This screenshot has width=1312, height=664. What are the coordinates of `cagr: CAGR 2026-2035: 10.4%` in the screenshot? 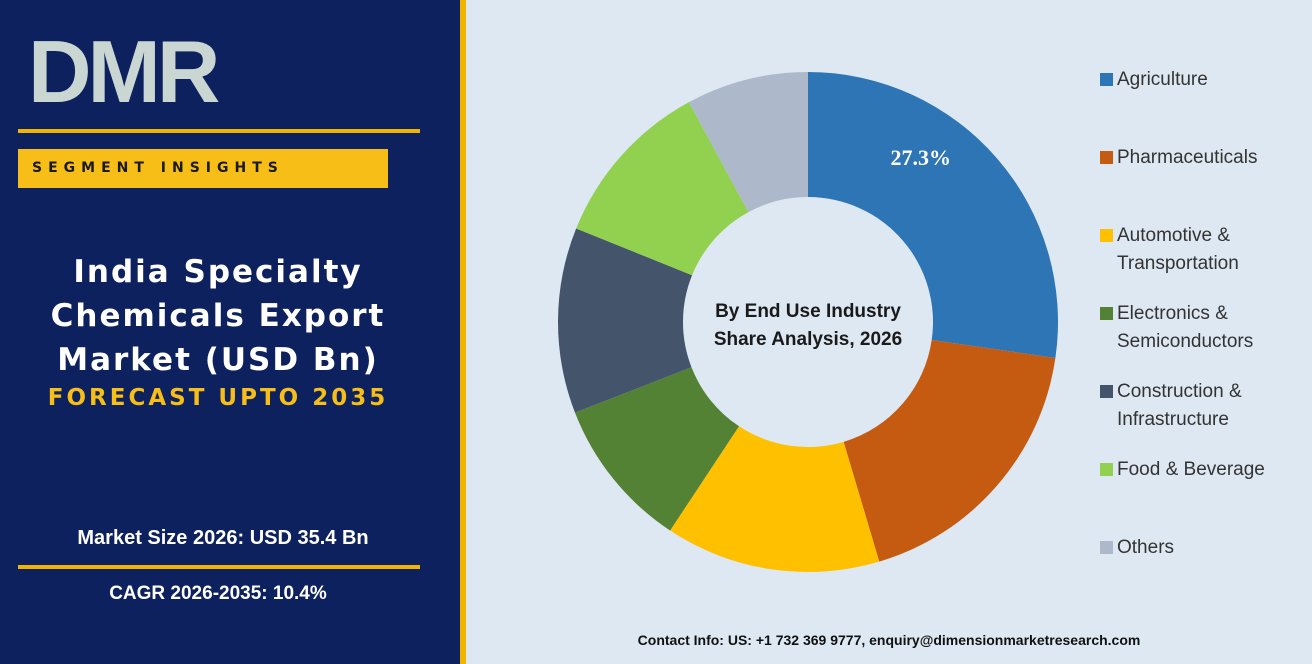 It's located at (218, 593).